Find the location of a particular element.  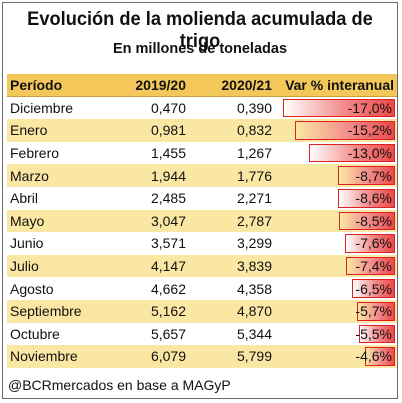

var-cell: -15,2% is located at coordinates (336, 130).